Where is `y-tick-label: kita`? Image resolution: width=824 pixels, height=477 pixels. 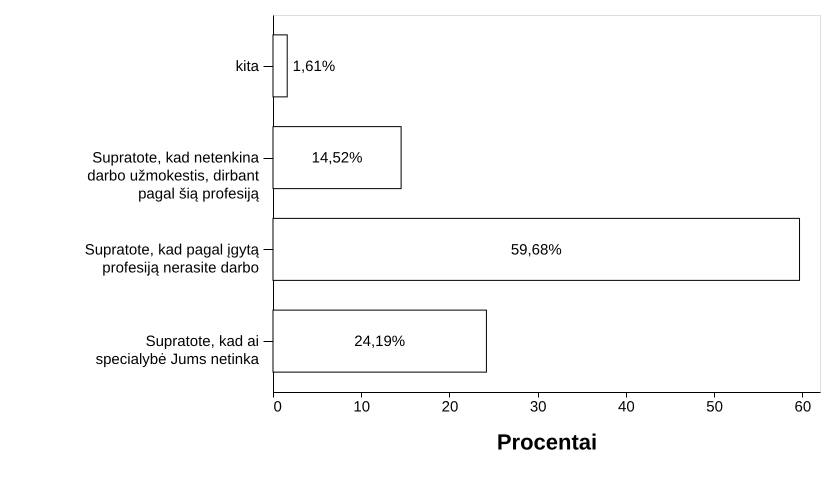 y-tick-label: kita is located at coordinates (248, 66).